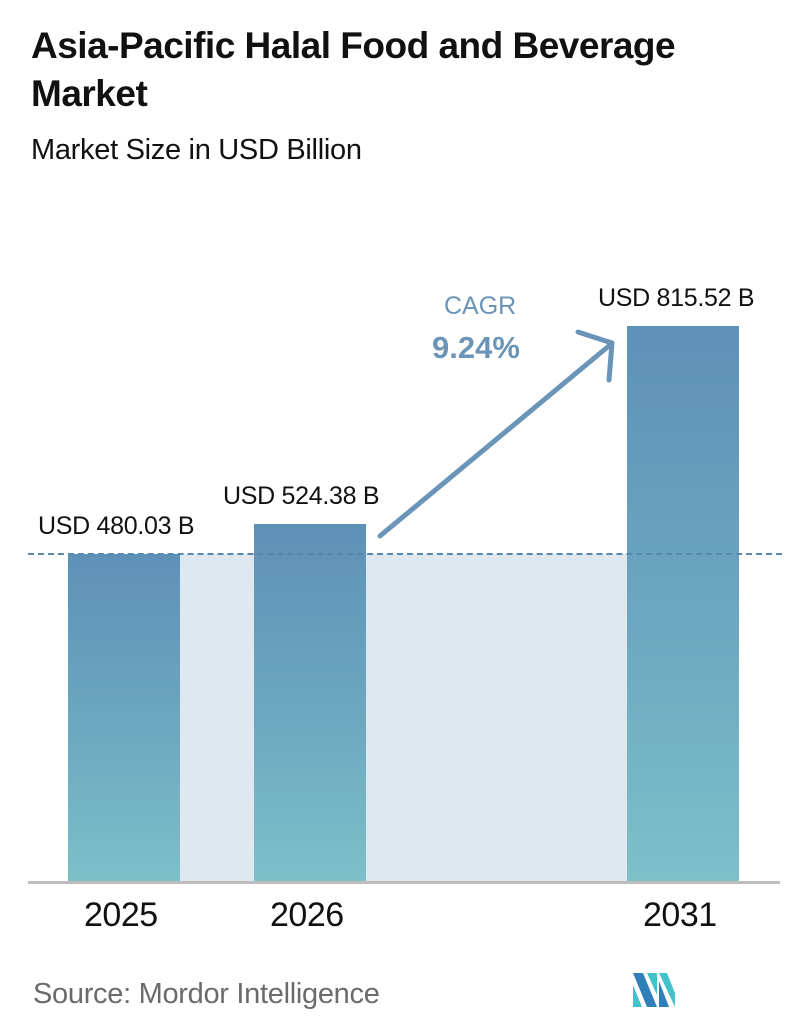 The height and width of the screenshot is (1034, 796). Describe the element at coordinates (116, 526) in the screenshot. I see `bar-label-2025: USD 480.03 B` at that location.